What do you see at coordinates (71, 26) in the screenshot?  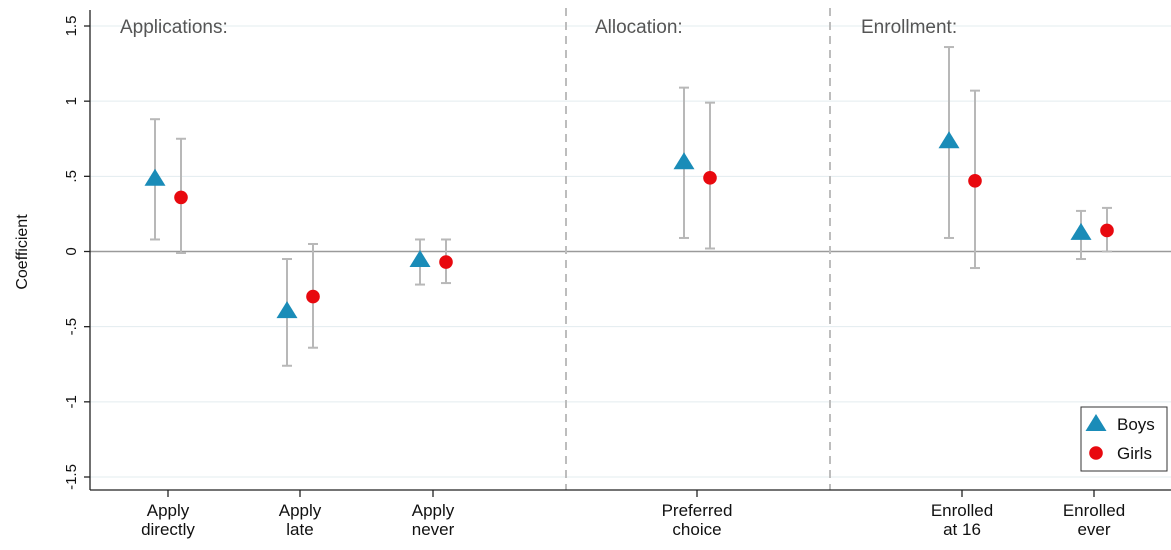 I see `y-tick-label: 1.5` at bounding box center [71, 26].